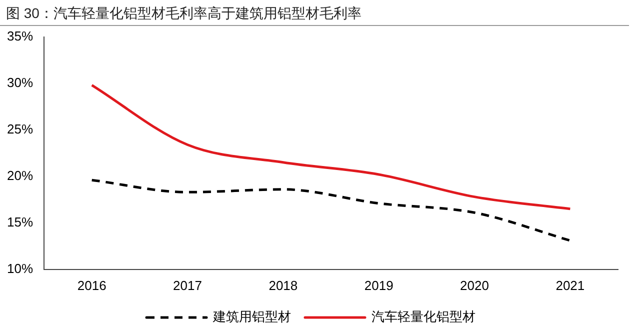 The width and height of the screenshot is (640, 335). Describe the element at coordinates (331, 210) in the screenshot. I see `line-series` at that location.